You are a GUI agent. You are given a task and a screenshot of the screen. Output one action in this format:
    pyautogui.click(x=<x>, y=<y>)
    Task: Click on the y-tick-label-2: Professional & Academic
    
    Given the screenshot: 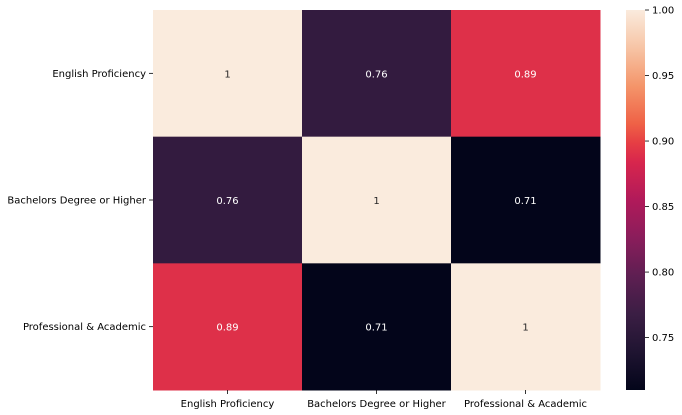 What is the action you would take?
    pyautogui.click(x=84, y=327)
    